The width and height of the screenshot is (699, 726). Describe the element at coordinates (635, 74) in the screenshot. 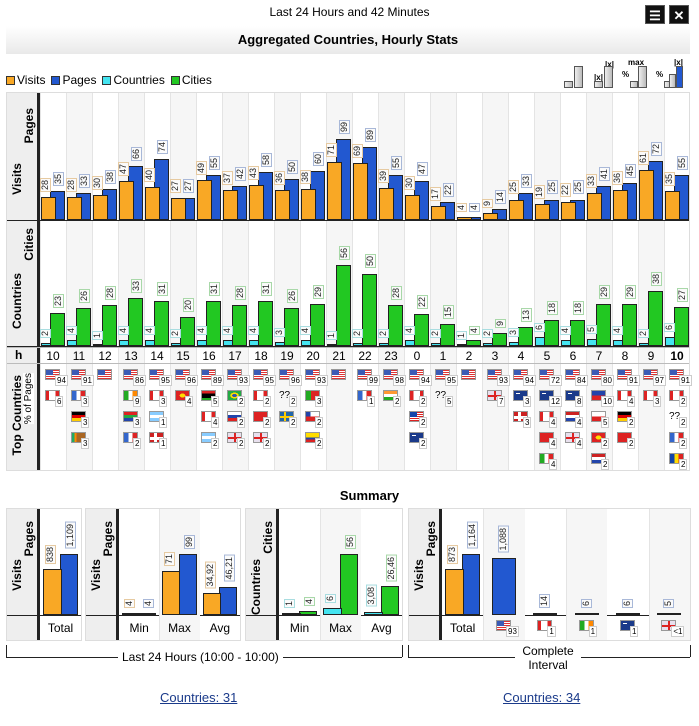

I see `max-percent-button: max%` at that location.